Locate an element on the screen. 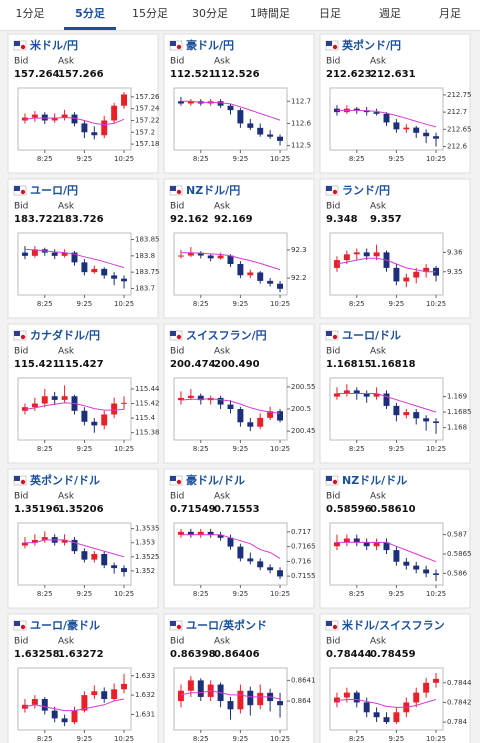  pair-title: ユーロ/豪ドル is located at coordinates (65, 625).